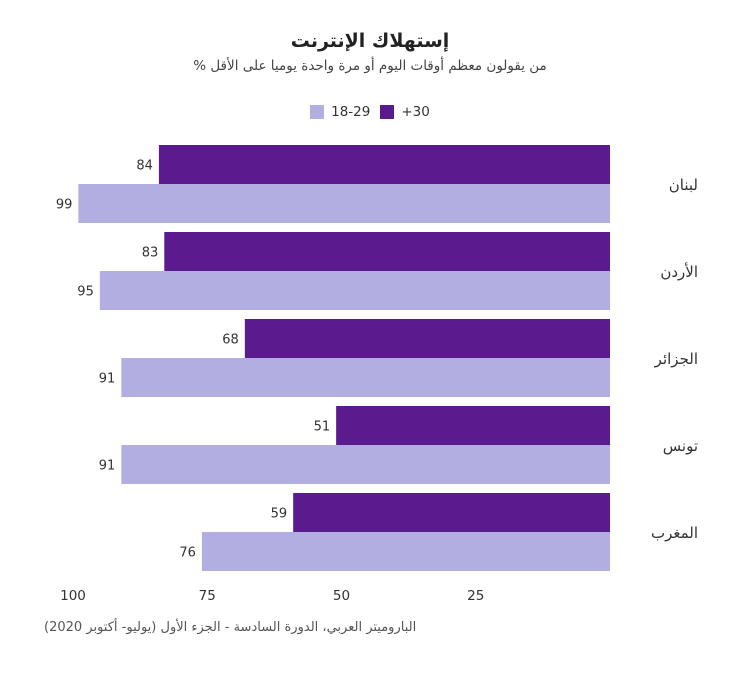 This screenshot has width=740, height=683. Describe the element at coordinates (187, 553) in the screenshot. I see `data-label-young-4: 76` at that location.